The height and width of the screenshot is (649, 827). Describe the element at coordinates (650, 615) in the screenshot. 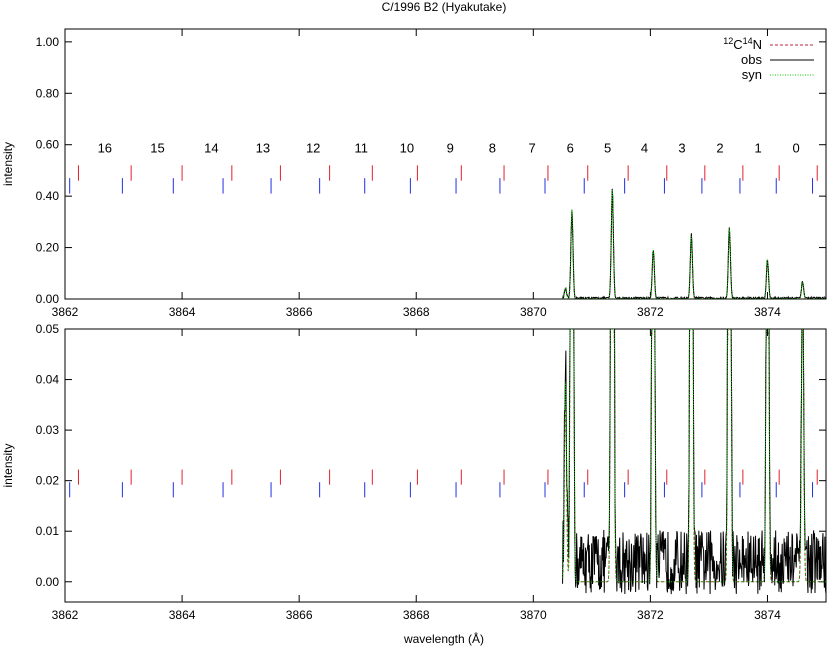

I see `bottom-x-tick-label: 3872` at that location.